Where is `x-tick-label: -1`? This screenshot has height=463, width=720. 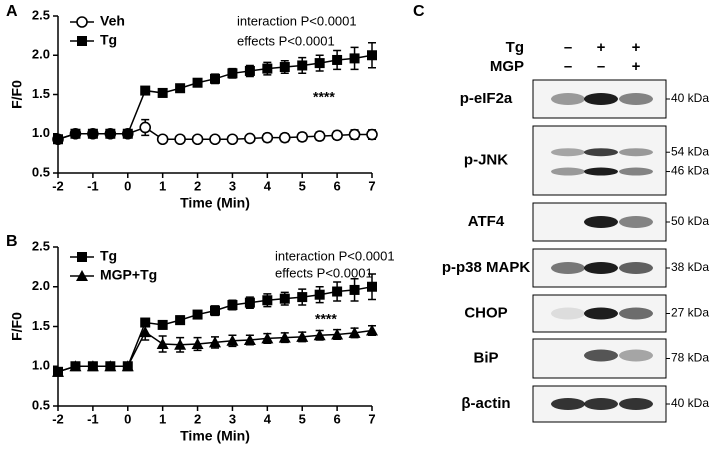 x-tick-label: -1 is located at coordinates (93, 418).